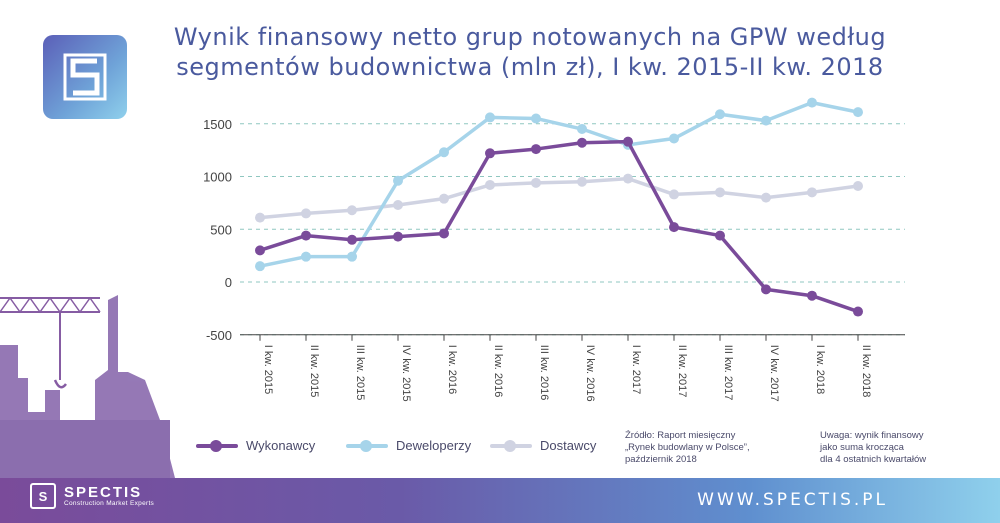  Describe the element at coordinates (360, 373) in the screenshot. I see `x-tick-label: III kw. 2015` at that location.